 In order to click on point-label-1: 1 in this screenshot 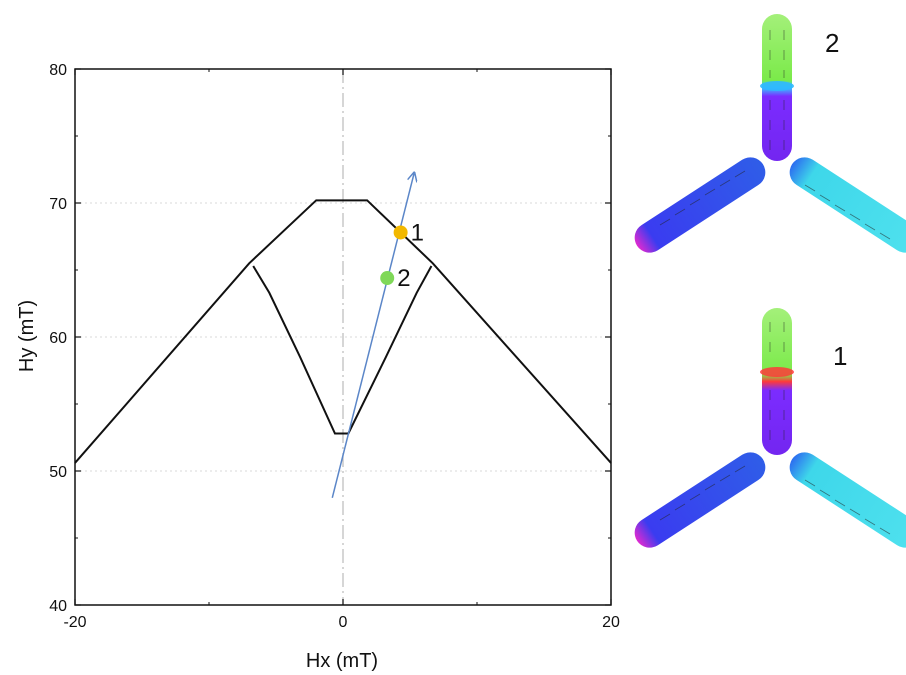, I will do `click(417, 232)`.